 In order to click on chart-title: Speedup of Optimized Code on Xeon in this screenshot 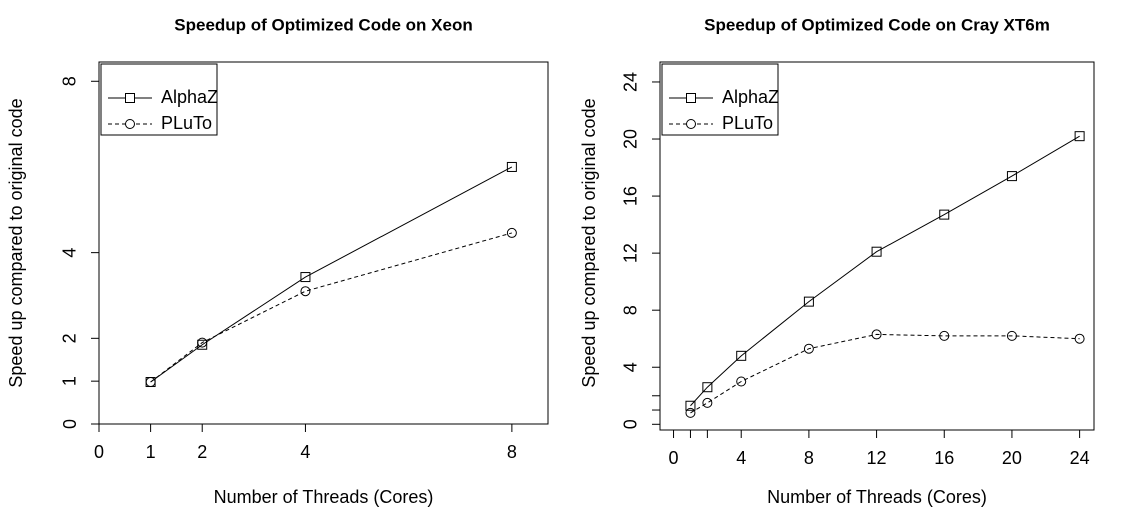, I will do `click(323, 24)`.